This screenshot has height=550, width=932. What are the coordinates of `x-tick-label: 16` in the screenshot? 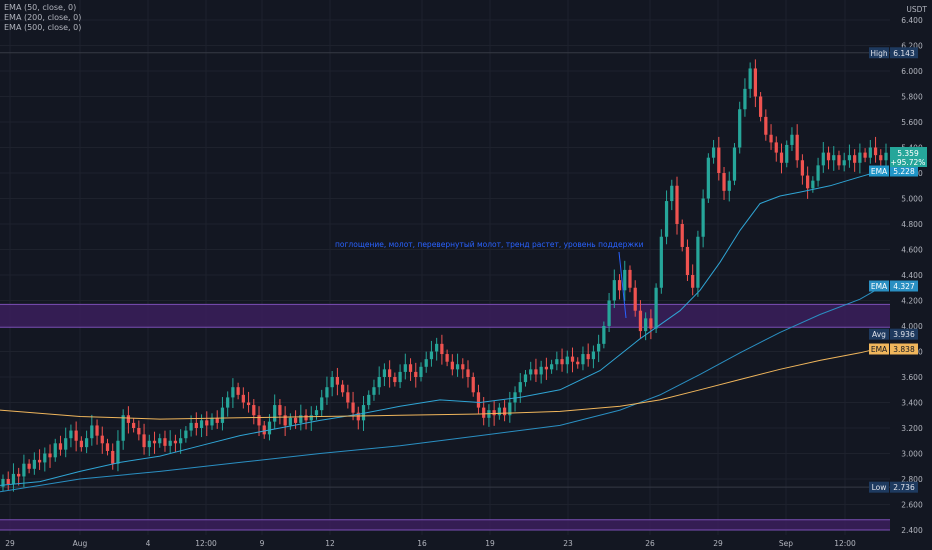 It's located at (422, 543).